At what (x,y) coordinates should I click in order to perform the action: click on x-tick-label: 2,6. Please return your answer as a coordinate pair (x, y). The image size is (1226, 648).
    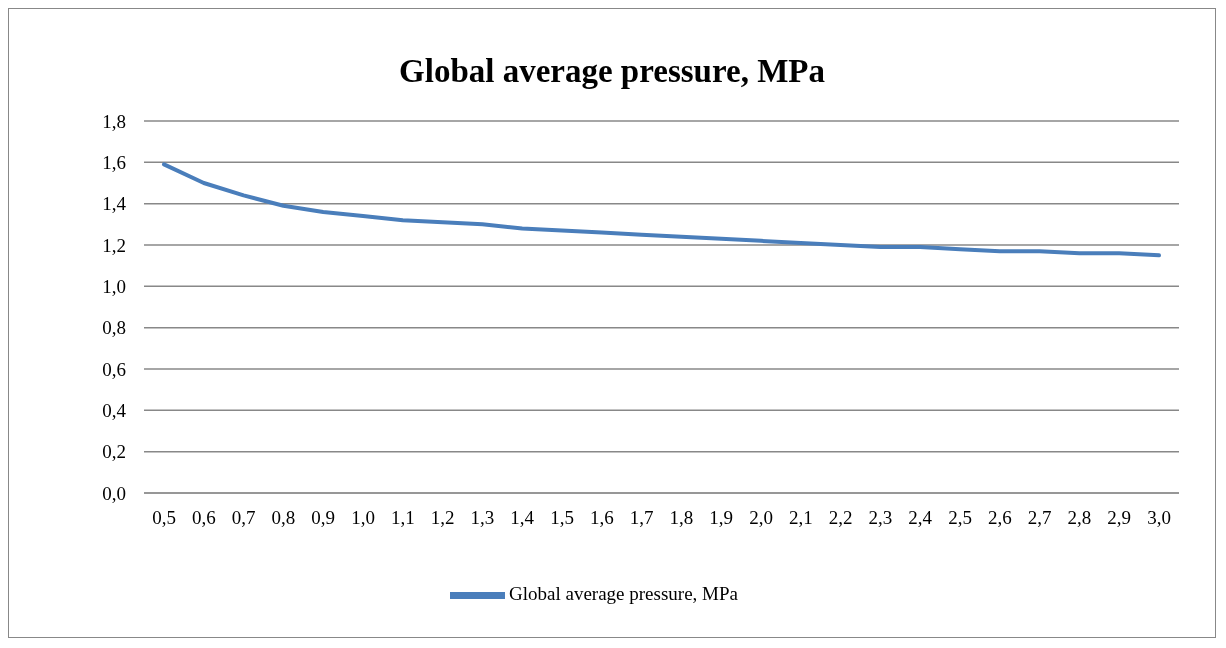
    Looking at the image, I should click on (999, 518).